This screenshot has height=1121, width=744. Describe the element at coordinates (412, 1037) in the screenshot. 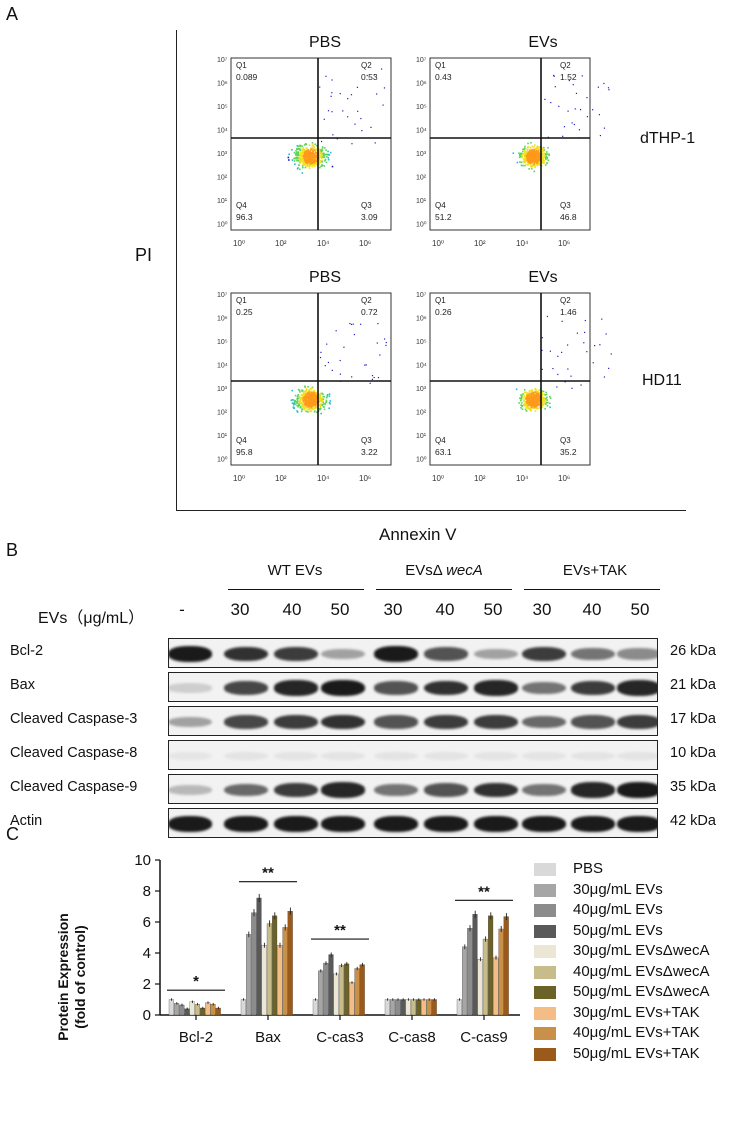

I see `x-tick-label: C-cas8` at that location.